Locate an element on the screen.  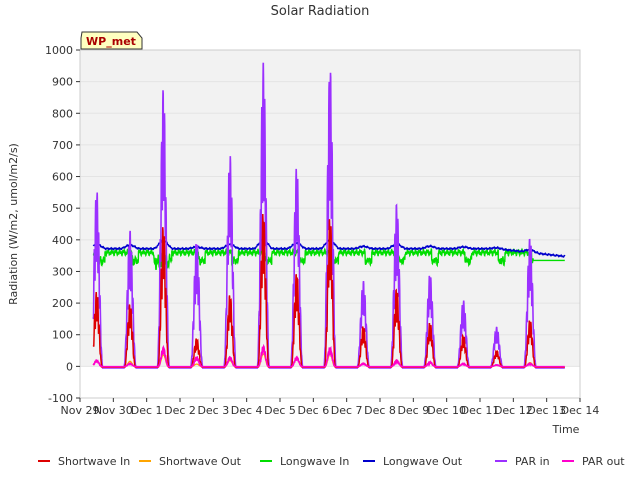
x-tick-label: Dec 14 is located at coordinates (580, 410).